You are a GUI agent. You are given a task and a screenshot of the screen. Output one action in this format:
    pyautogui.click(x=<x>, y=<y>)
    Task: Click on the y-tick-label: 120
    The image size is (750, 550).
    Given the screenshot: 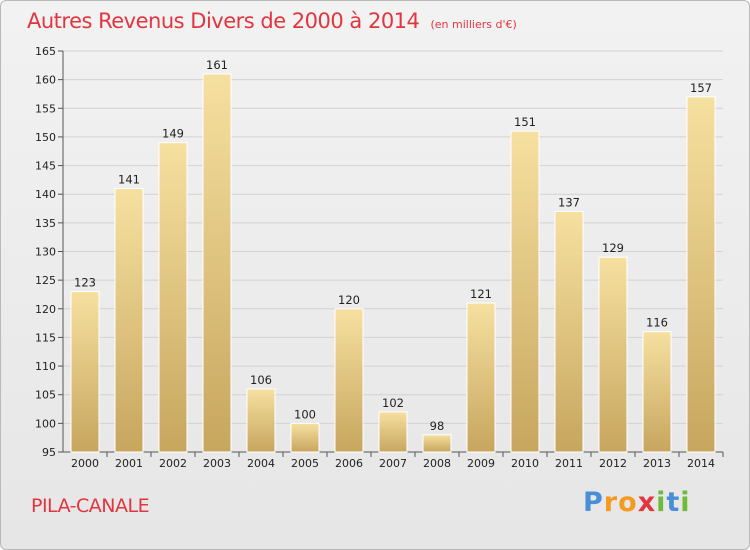 What is the action you would take?
    pyautogui.click(x=45, y=309)
    